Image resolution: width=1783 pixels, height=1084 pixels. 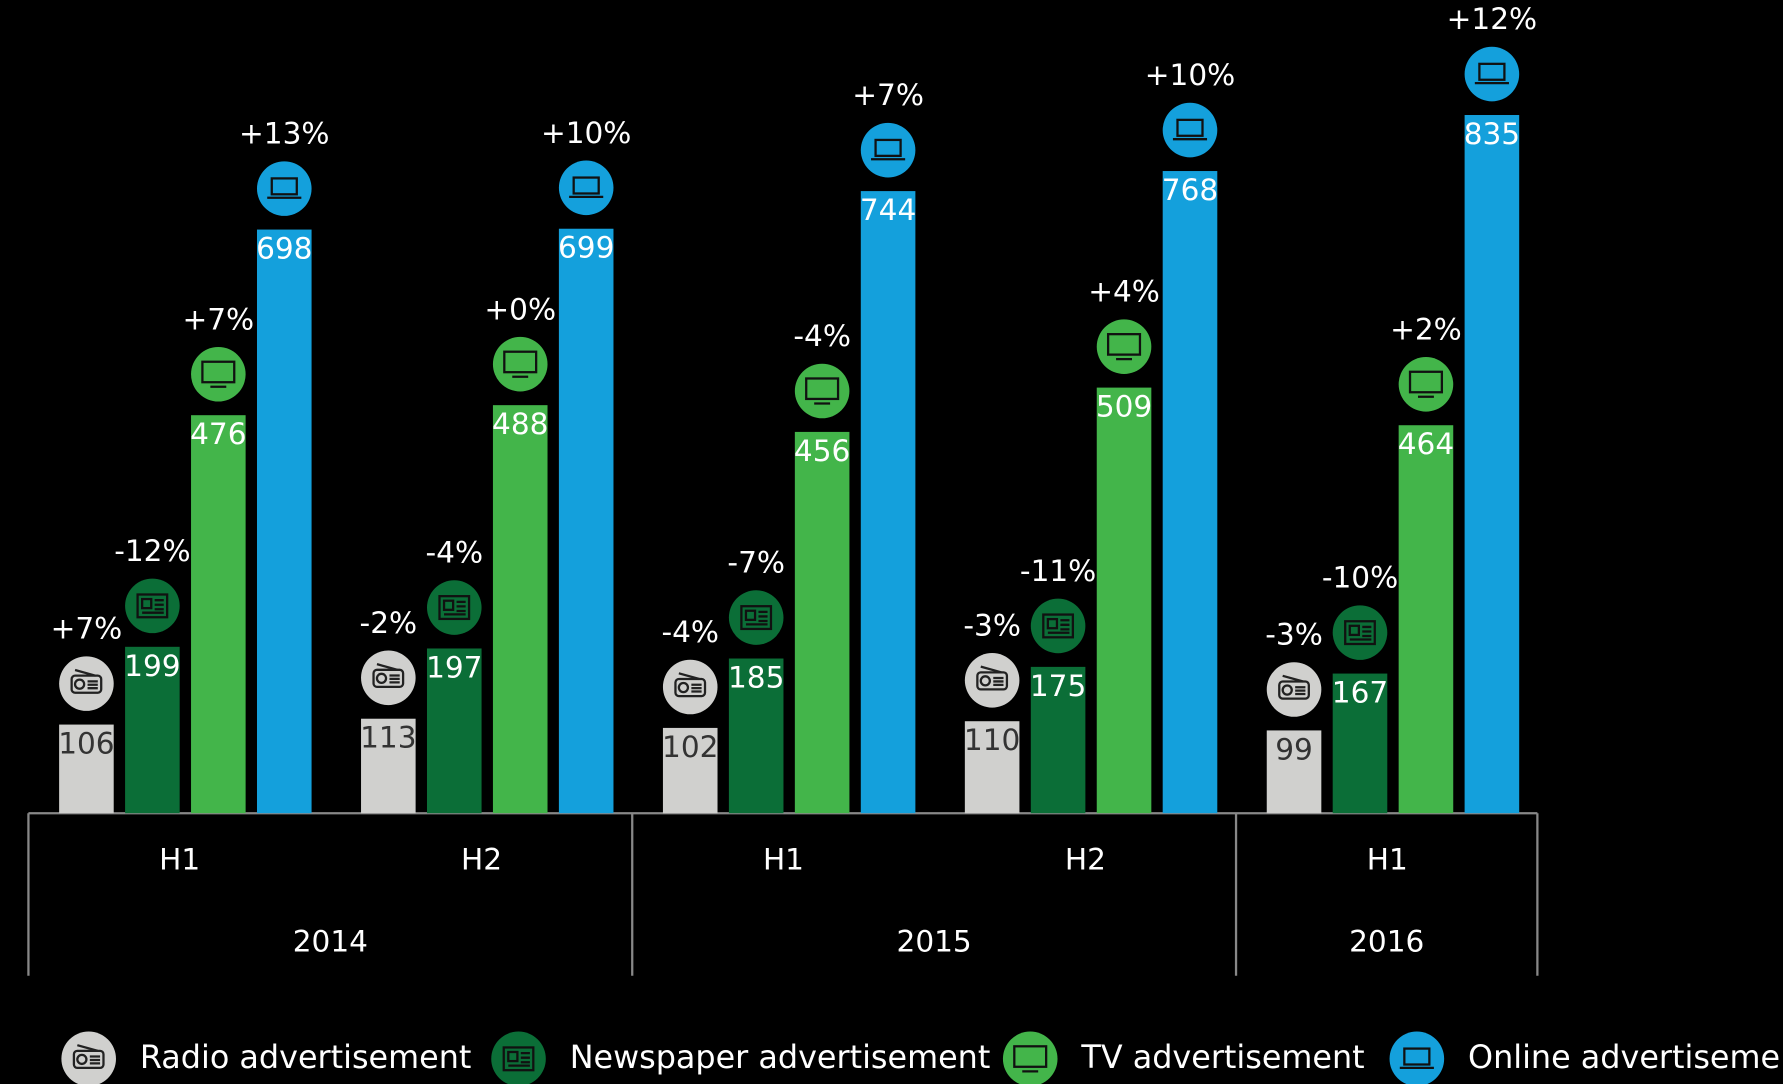 What do you see at coordinates (284, 249) in the screenshot?
I see `value-label: 698` at bounding box center [284, 249].